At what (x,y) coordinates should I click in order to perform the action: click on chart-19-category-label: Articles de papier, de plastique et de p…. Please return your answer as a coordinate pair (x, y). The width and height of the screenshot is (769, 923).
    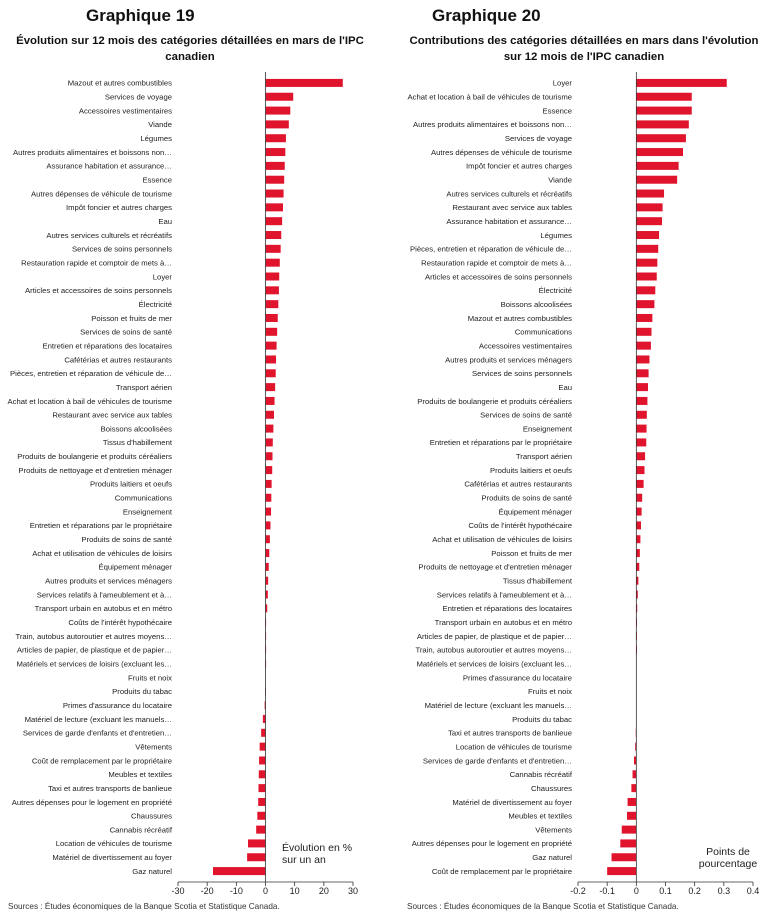
    Looking at the image, I should click on (94, 650).